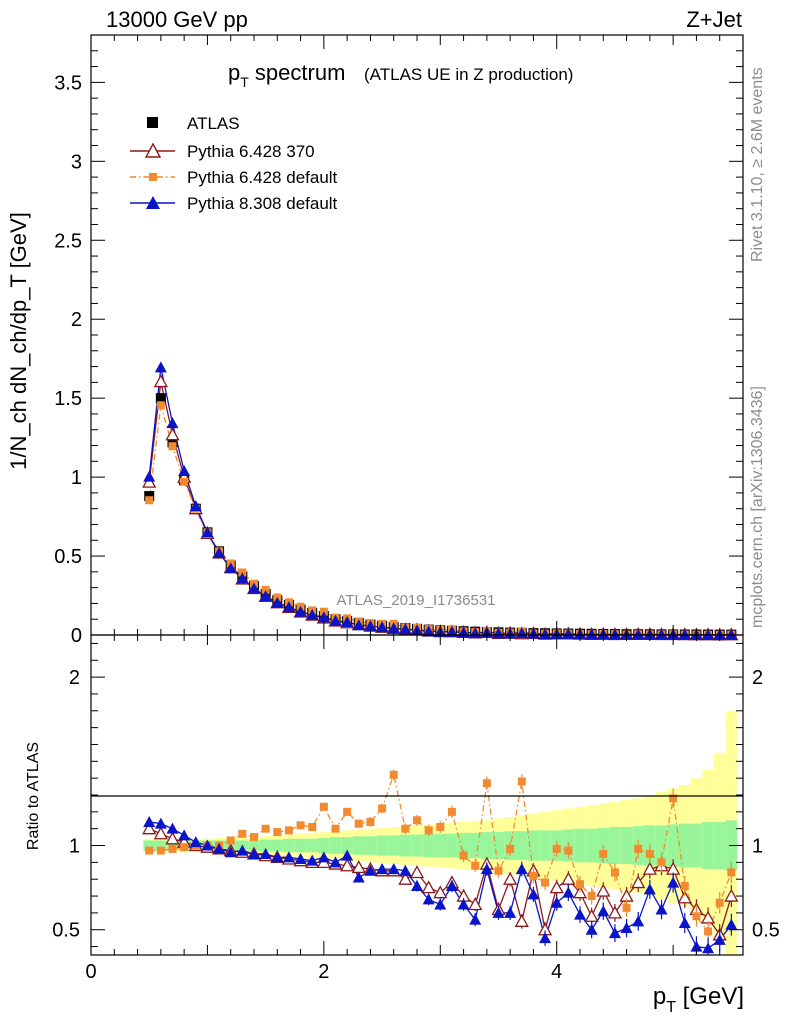  What do you see at coordinates (251, 151) in the screenshot?
I see `legend-label-pythia6-370: Pythia 6.428 370` at bounding box center [251, 151].